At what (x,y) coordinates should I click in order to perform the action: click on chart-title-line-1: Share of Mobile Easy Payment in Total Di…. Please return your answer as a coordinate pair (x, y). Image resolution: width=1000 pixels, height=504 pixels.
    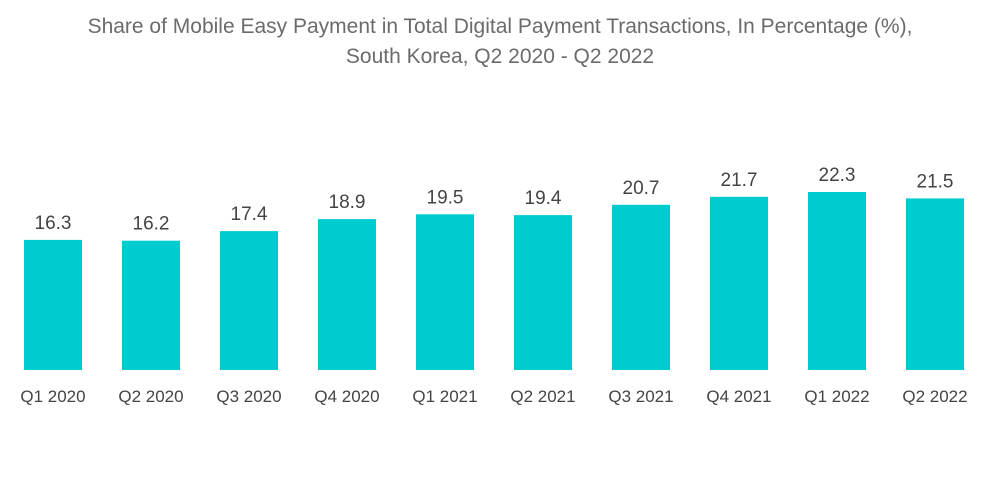
    Looking at the image, I should click on (500, 26).